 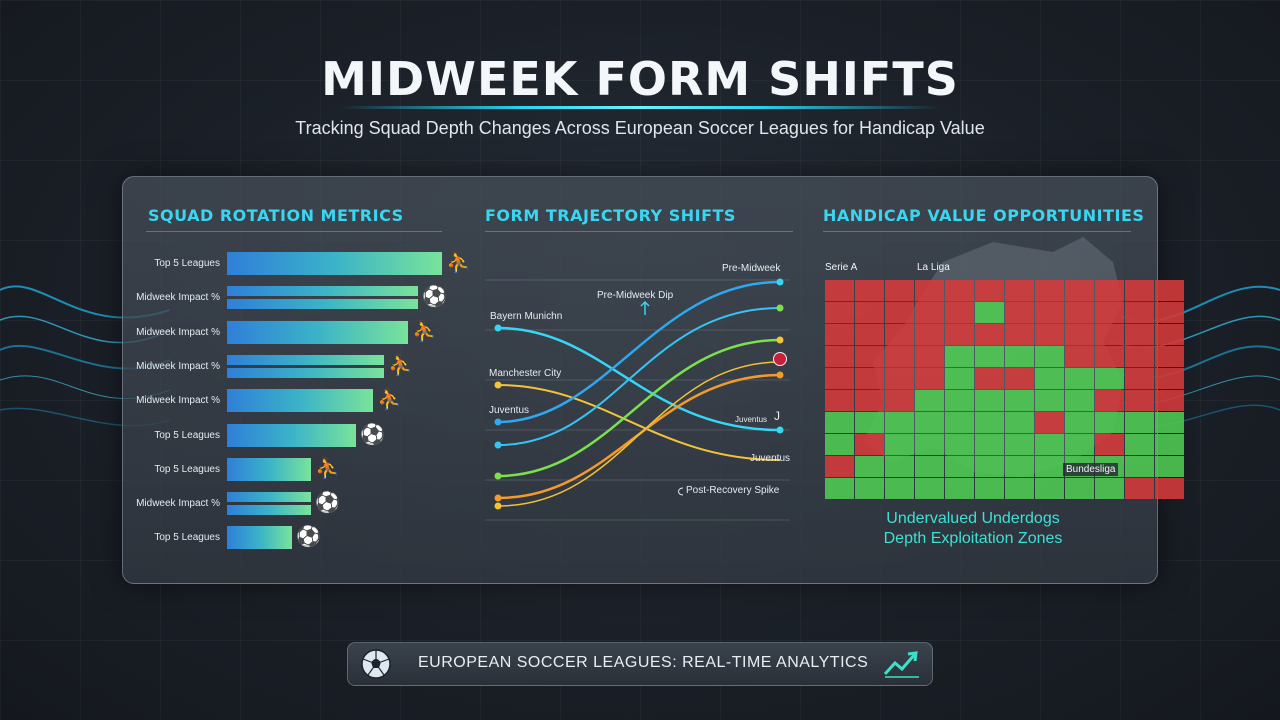 What do you see at coordinates (933, 267) in the screenshot?
I see `label-la-liga: La Liga` at bounding box center [933, 267].